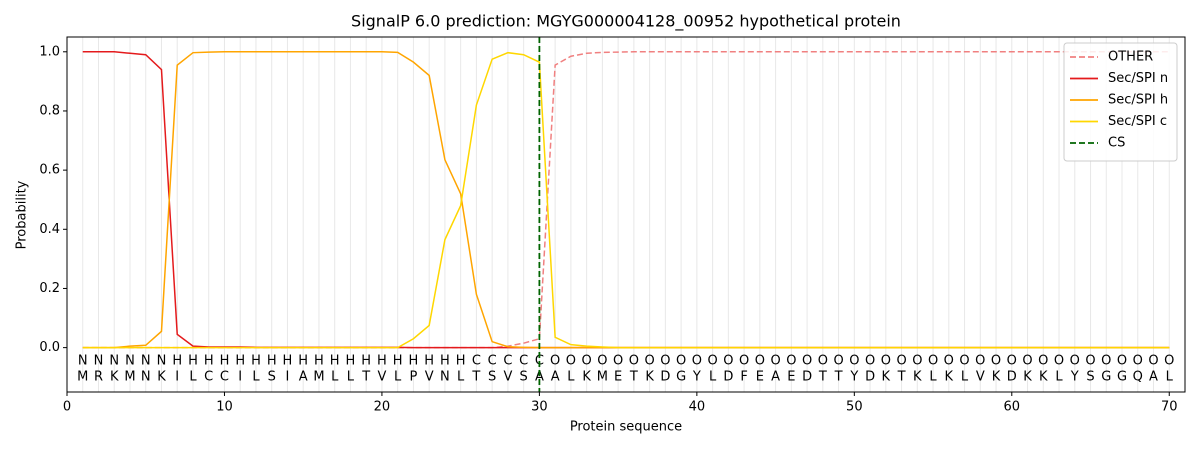  I want to click on y-tick-label: 0.2, so click(49, 288).